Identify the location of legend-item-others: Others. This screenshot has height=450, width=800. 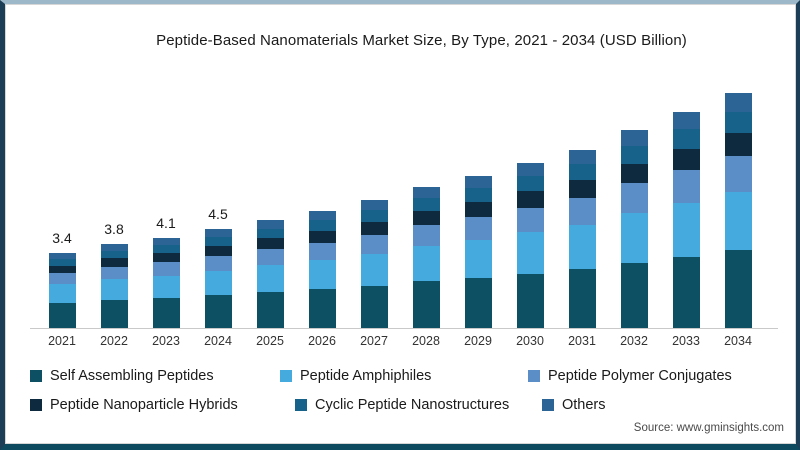
(574, 405).